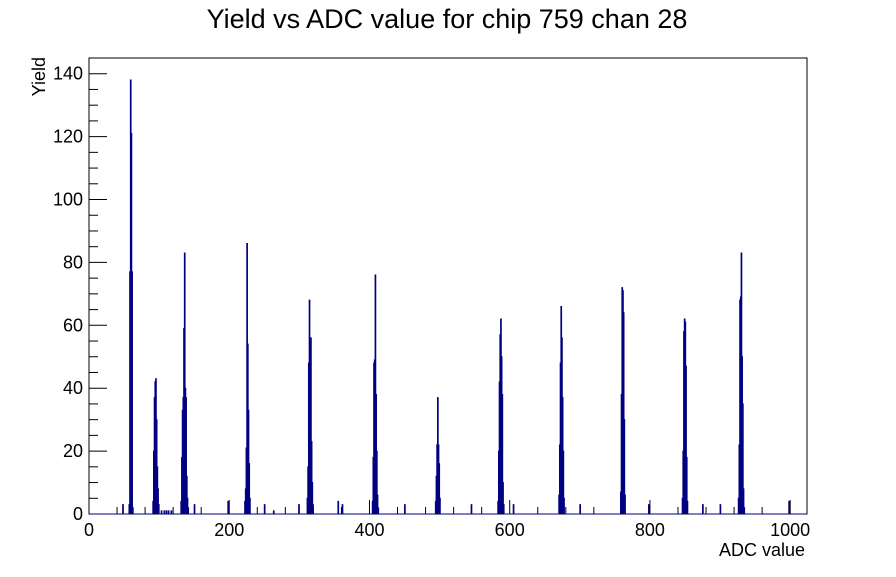  I want to click on x-axis-ticks: 0 200 400 600 800 1000, so click(447, 520).